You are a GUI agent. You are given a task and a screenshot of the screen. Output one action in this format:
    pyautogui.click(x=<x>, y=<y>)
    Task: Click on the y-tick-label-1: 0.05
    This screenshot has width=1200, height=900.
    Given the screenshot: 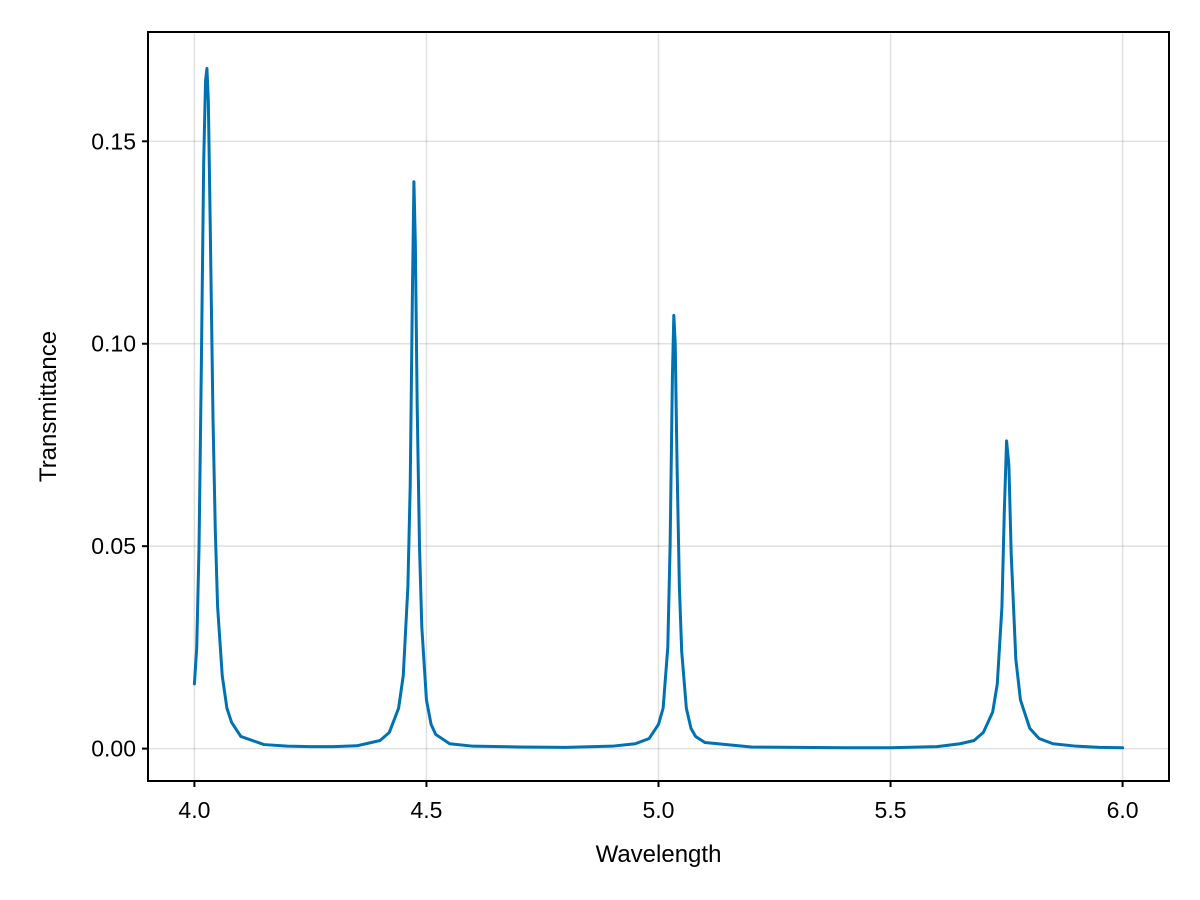 What is the action you would take?
    pyautogui.click(x=113, y=546)
    